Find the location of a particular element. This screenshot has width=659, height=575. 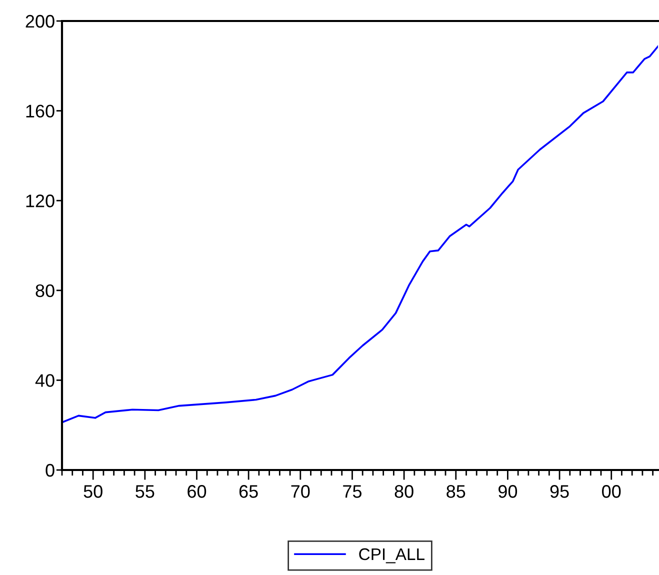

x-tick-label: 95 is located at coordinates (559, 491).